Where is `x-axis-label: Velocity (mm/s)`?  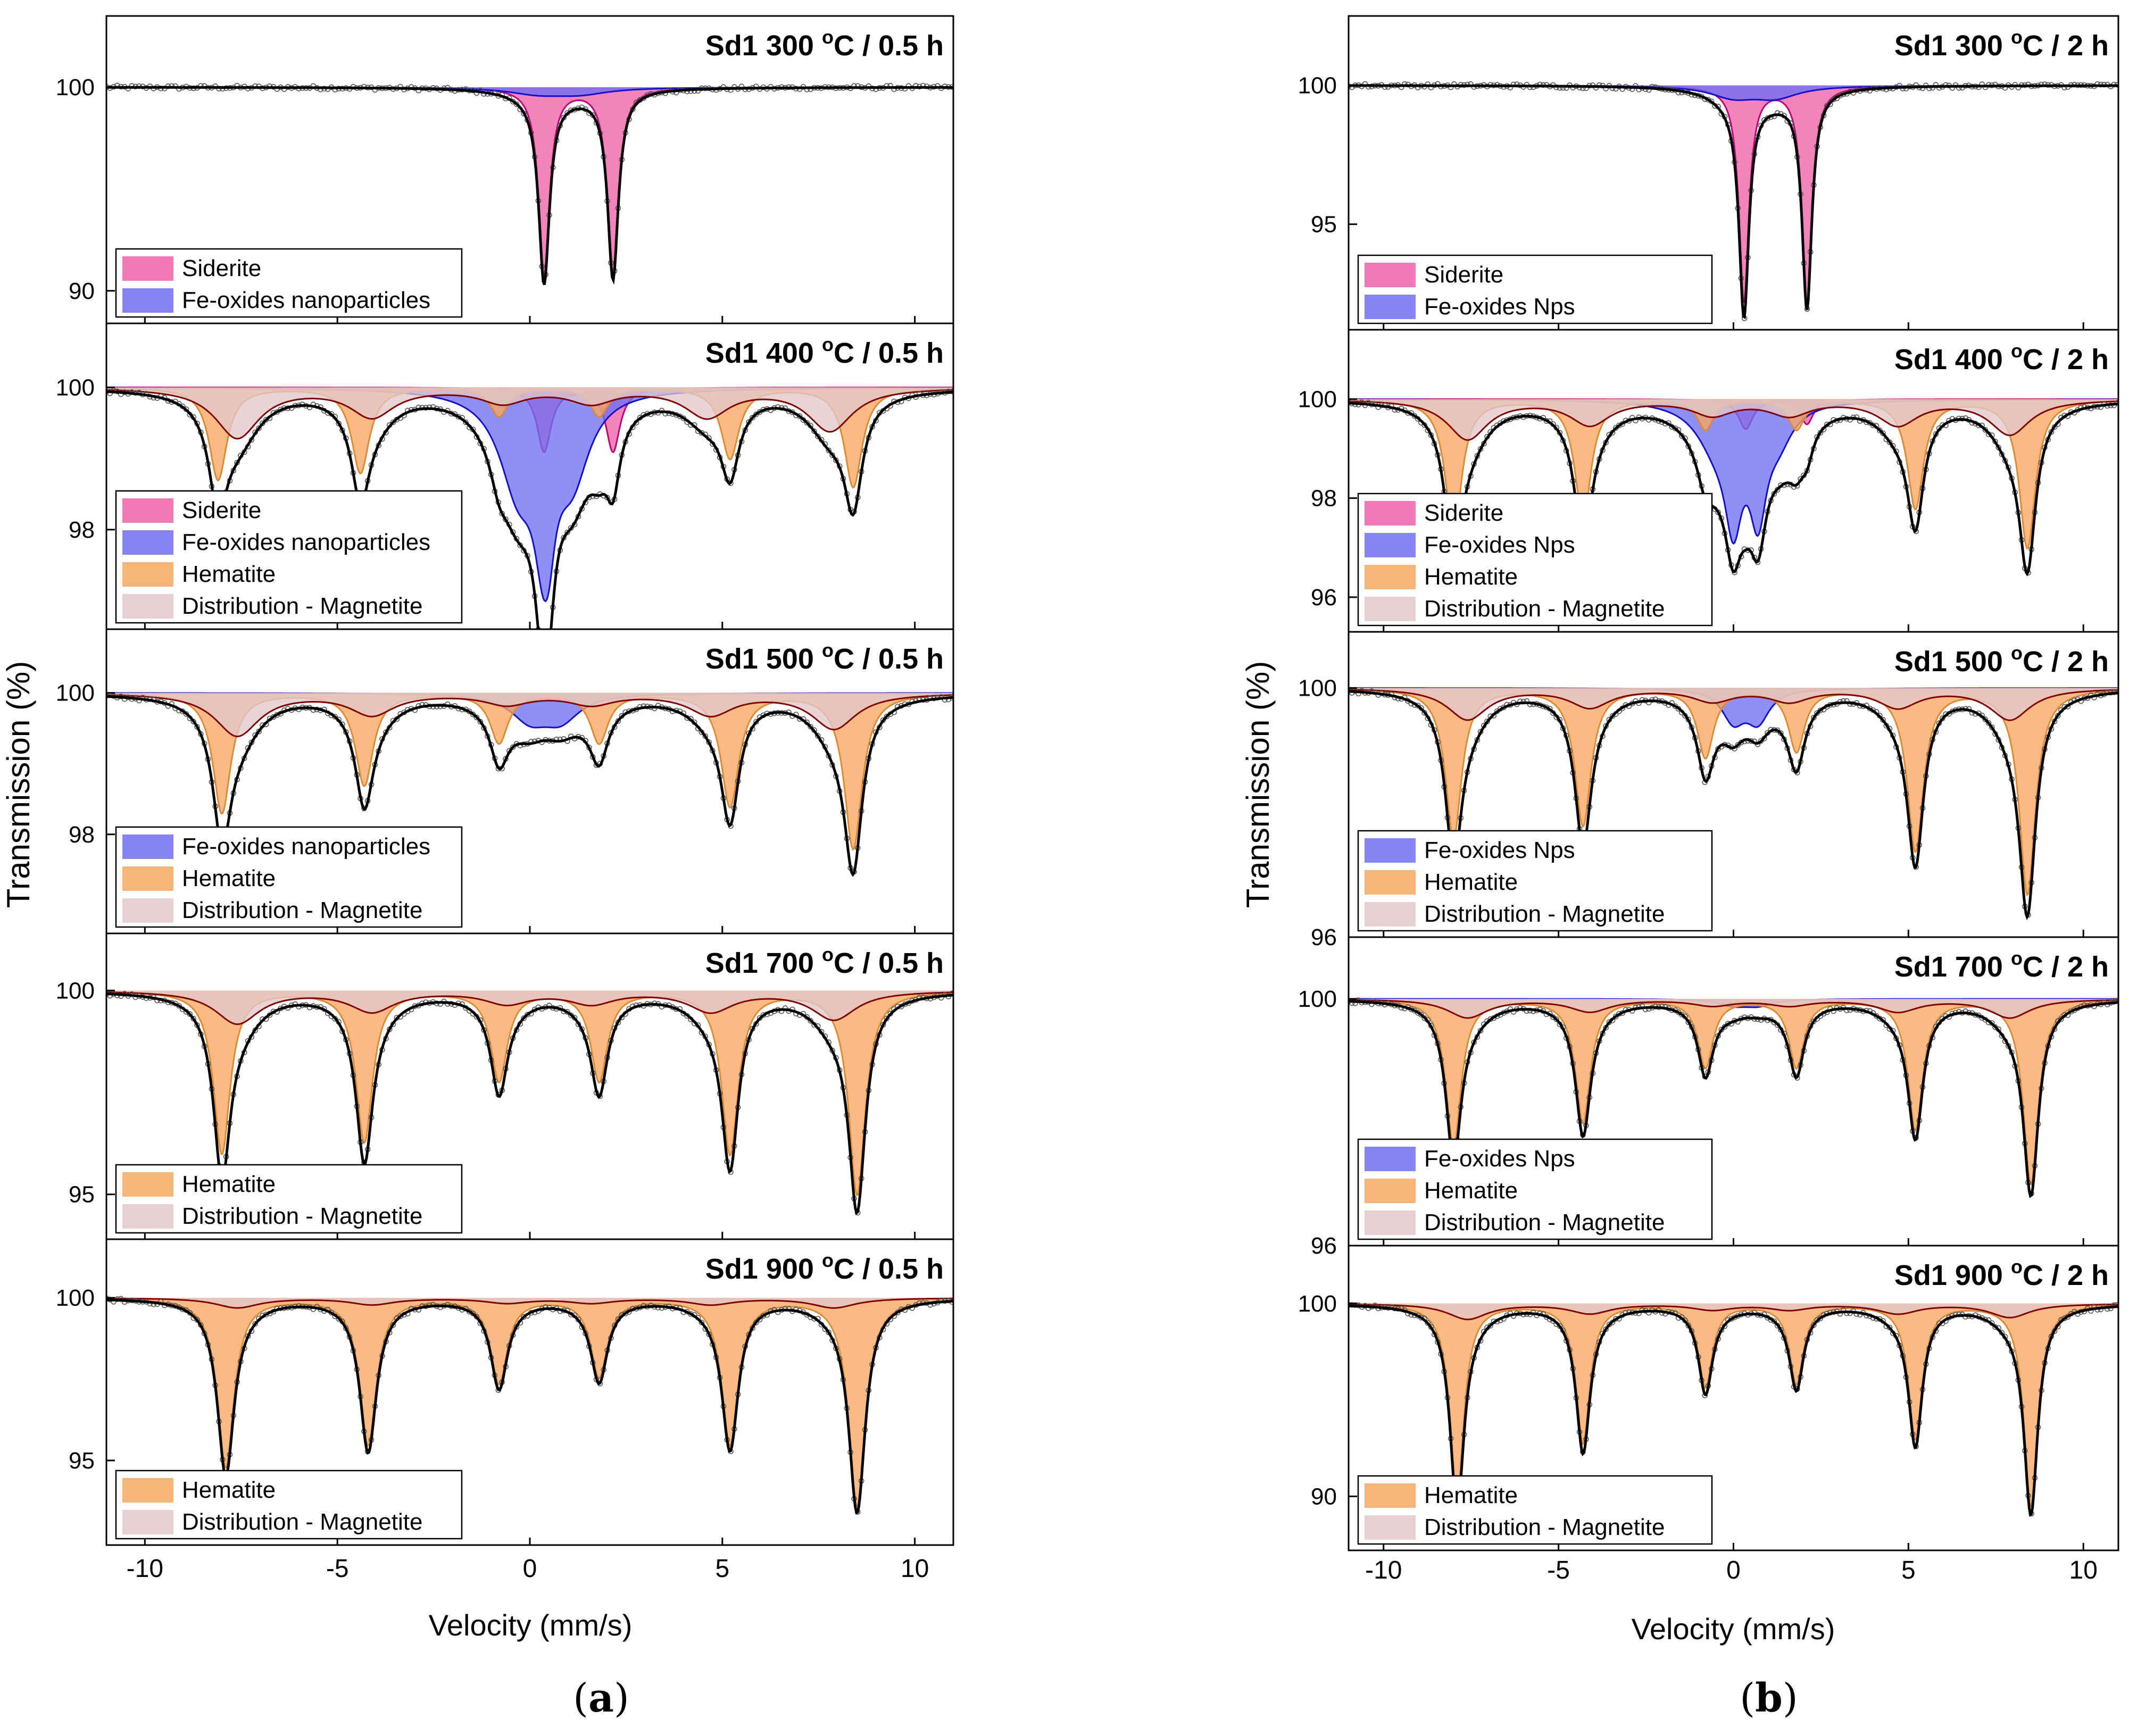
x-axis-label: Velocity (mm/s) is located at coordinates (1733, 1629).